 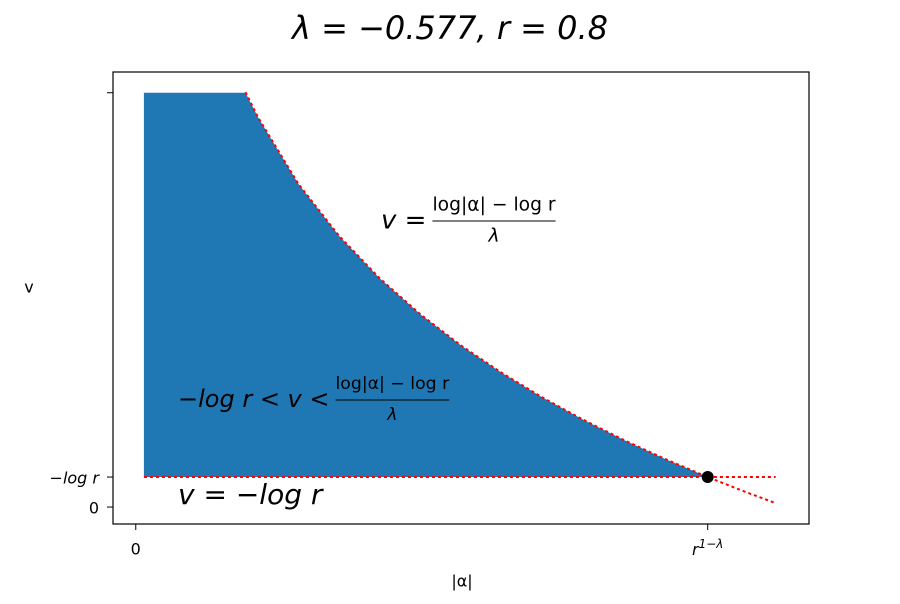 I want to click on y-tick-label: −log r, so click(x=75, y=478).